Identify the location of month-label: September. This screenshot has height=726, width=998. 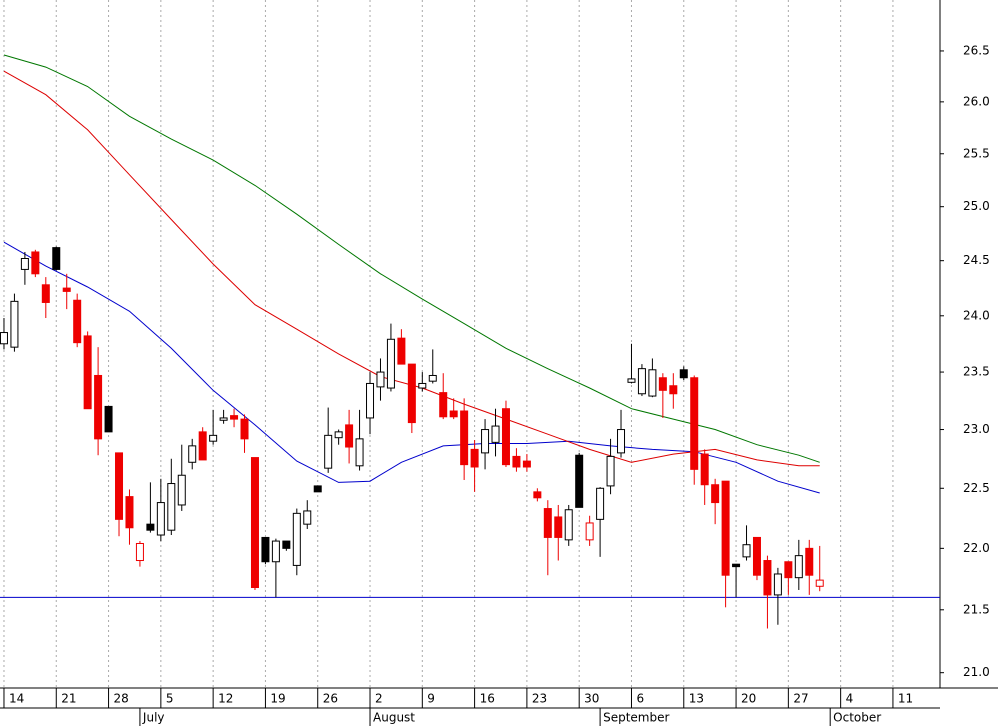
(636, 718).